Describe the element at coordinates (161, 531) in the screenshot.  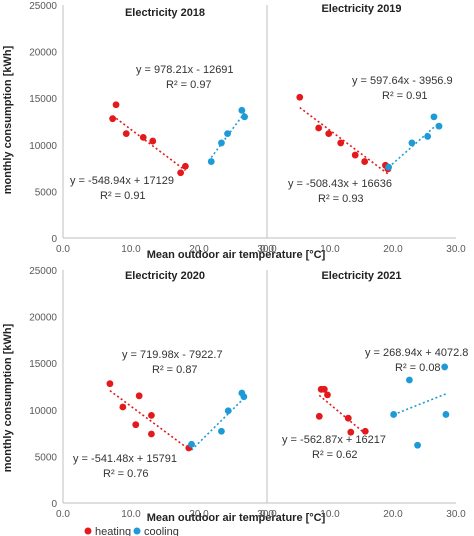
I see `legend-cooling-label: cooling` at that location.